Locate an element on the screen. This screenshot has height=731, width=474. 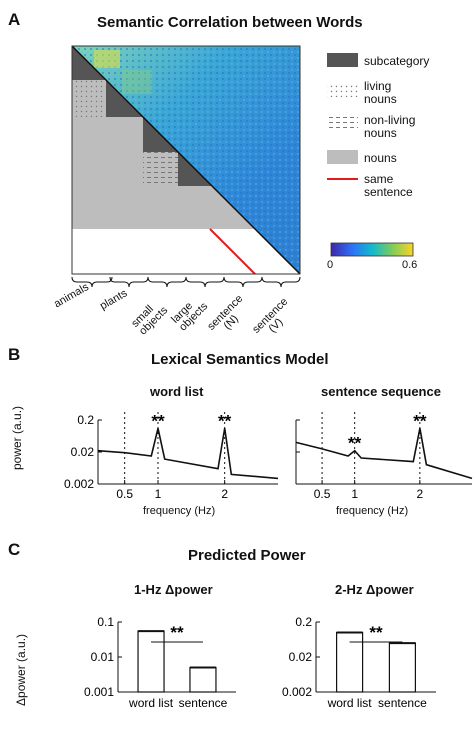
legend-swatch-nonliving is located at coordinates (342, 124).